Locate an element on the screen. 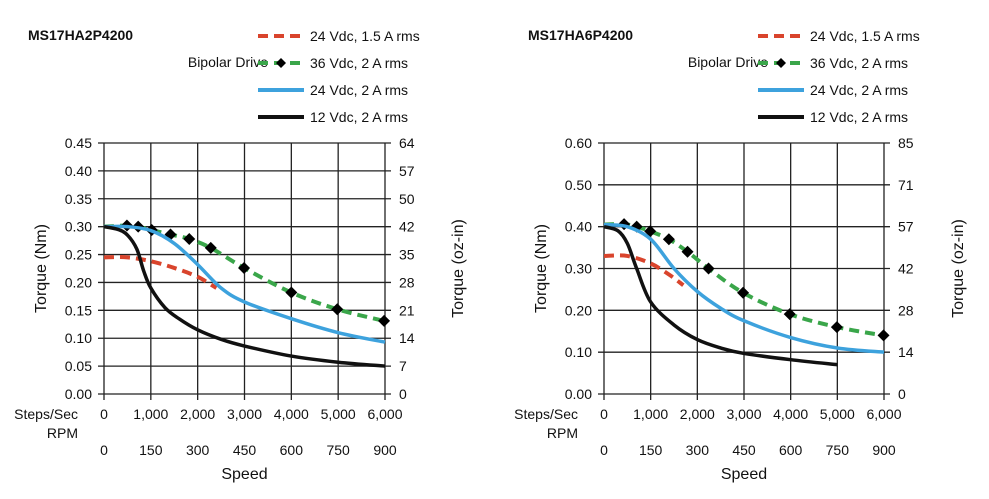 This screenshot has width=989, height=499. x-tick-label: 6,000 is located at coordinates (883, 414).